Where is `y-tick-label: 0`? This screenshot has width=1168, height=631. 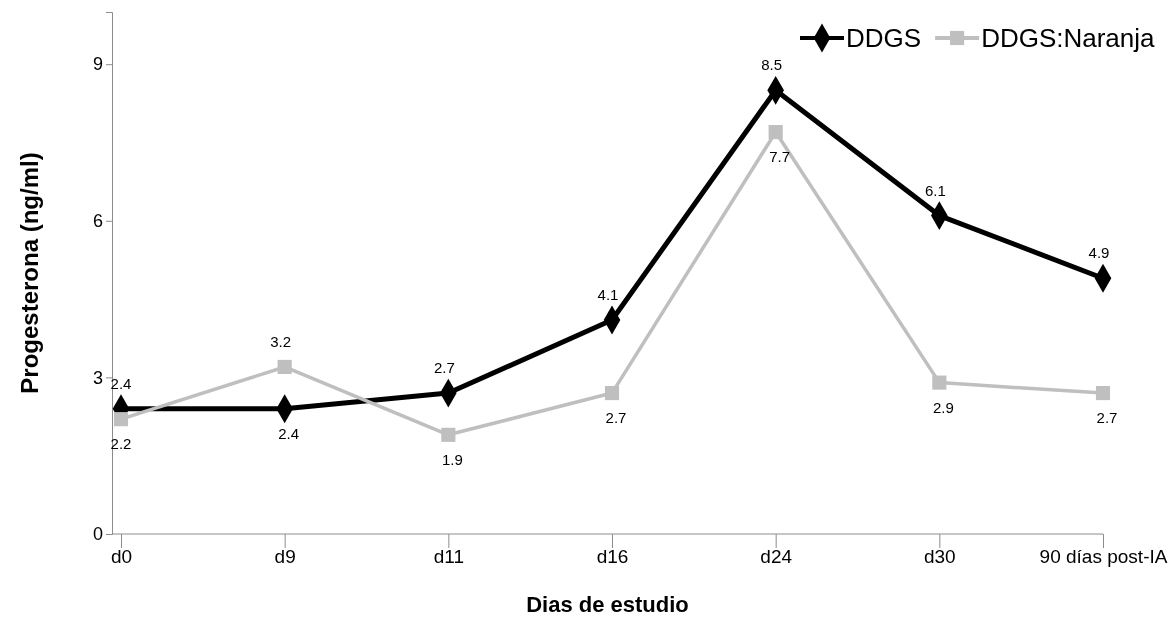
y-tick-label: 0 is located at coordinates (97, 534).